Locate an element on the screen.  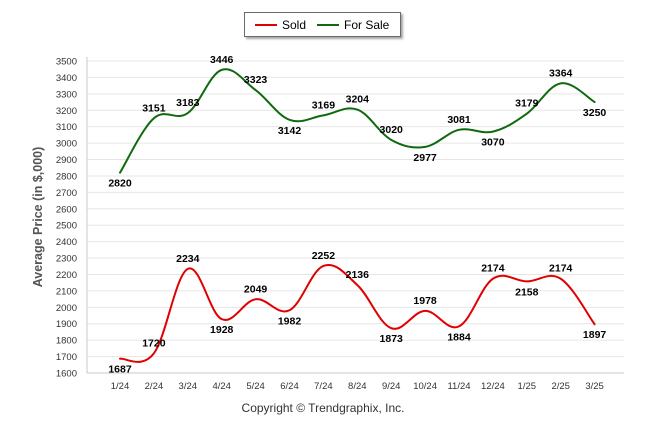
data-label: 2136 is located at coordinates (358, 275).